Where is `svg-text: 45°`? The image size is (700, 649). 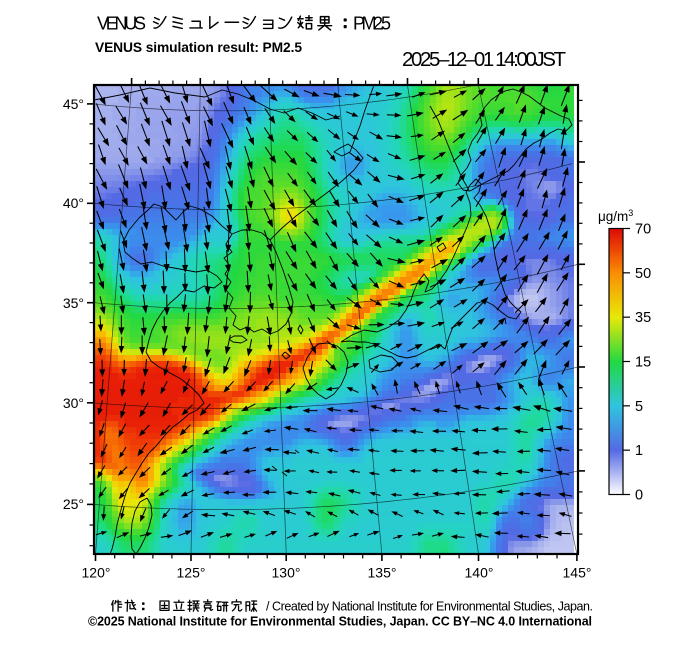 svg-text: 45° is located at coordinates (73, 104).